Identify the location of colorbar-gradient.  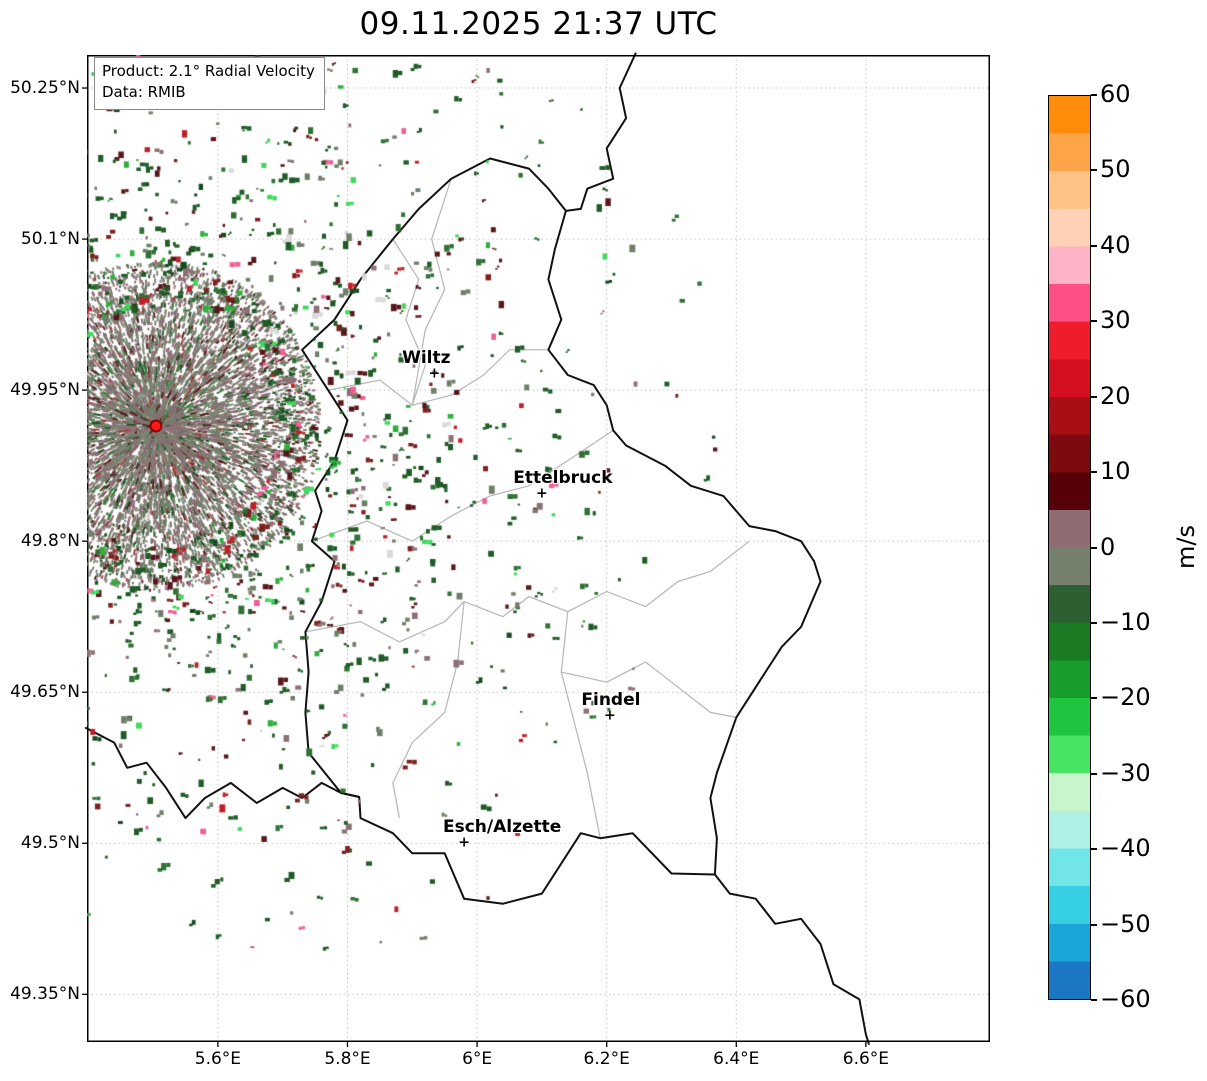
(1069, 547).